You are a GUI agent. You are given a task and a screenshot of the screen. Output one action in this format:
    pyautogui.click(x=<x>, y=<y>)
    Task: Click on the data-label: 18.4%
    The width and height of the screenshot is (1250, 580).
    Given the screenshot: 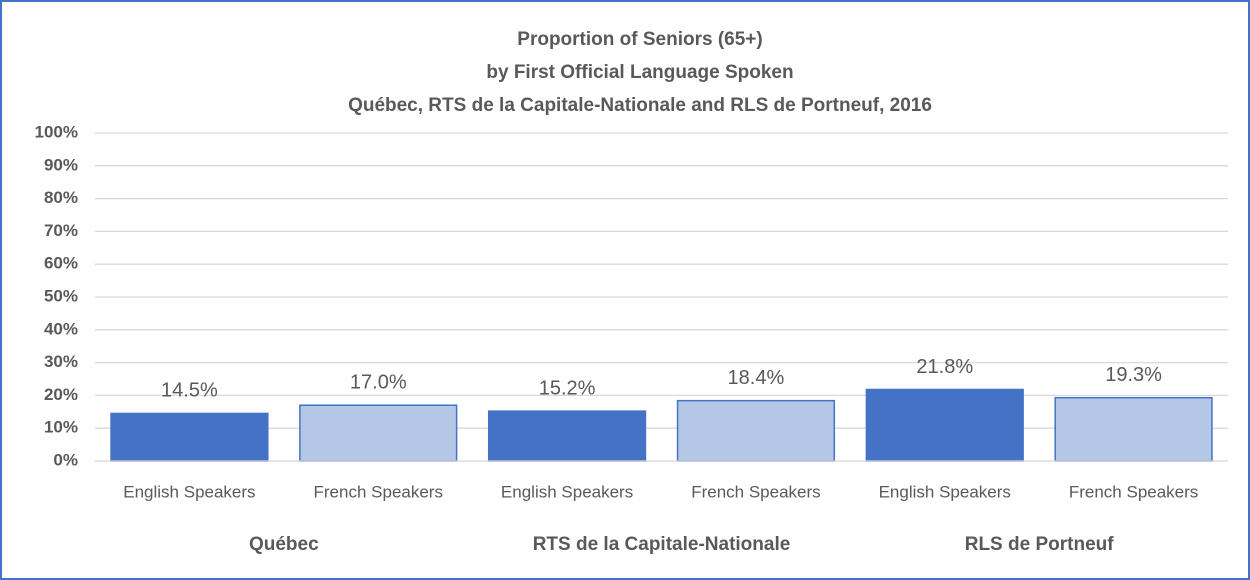 What is the action you would take?
    pyautogui.click(x=756, y=378)
    